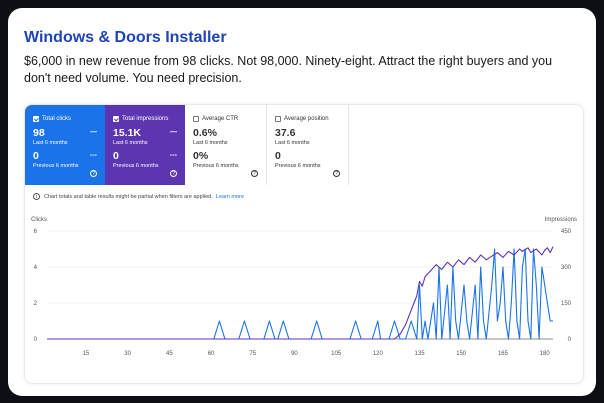 The width and height of the screenshot is (604, 403). Describe the element at coordinates (306, 119) in the screenshot. I see `metric-label: Average position` at that location.